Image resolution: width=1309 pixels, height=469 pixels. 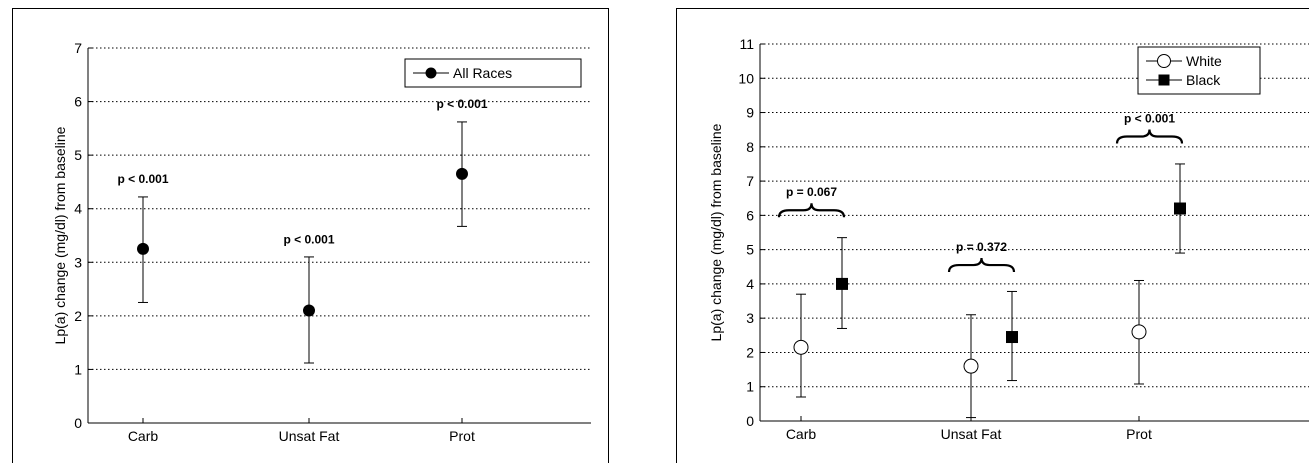 I want to click on y-tick-label: 10, so click(x=746, y=78).